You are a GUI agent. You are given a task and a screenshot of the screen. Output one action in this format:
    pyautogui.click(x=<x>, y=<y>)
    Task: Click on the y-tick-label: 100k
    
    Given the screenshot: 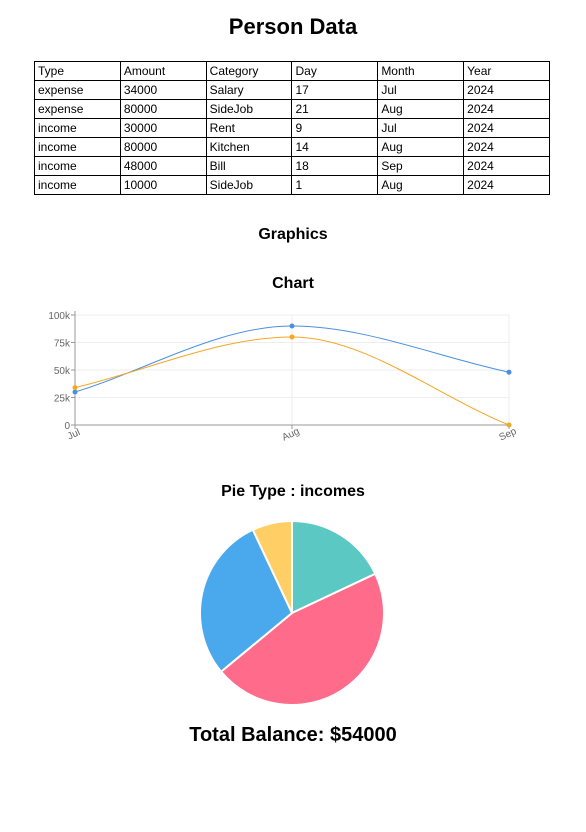 What is the action you would take?
    pyautogui.click(x=59, y=316)
    